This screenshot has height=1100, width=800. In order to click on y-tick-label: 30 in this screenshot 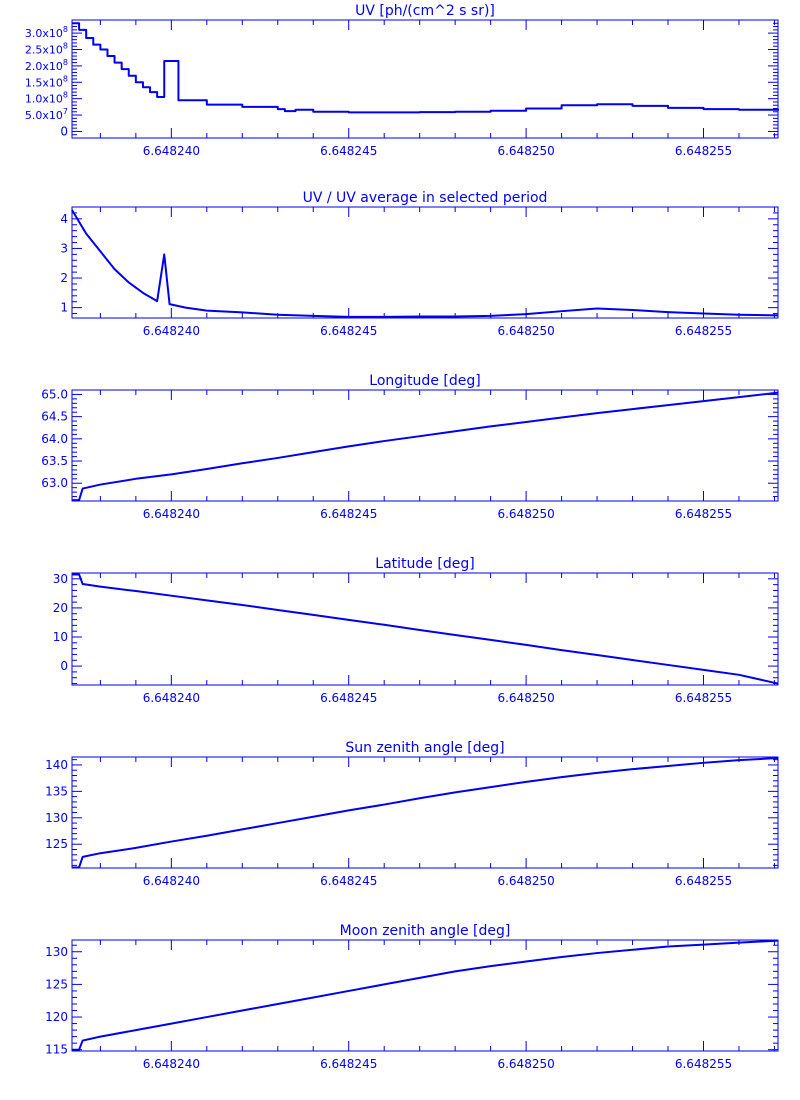, I will do `click(60, 579)`.